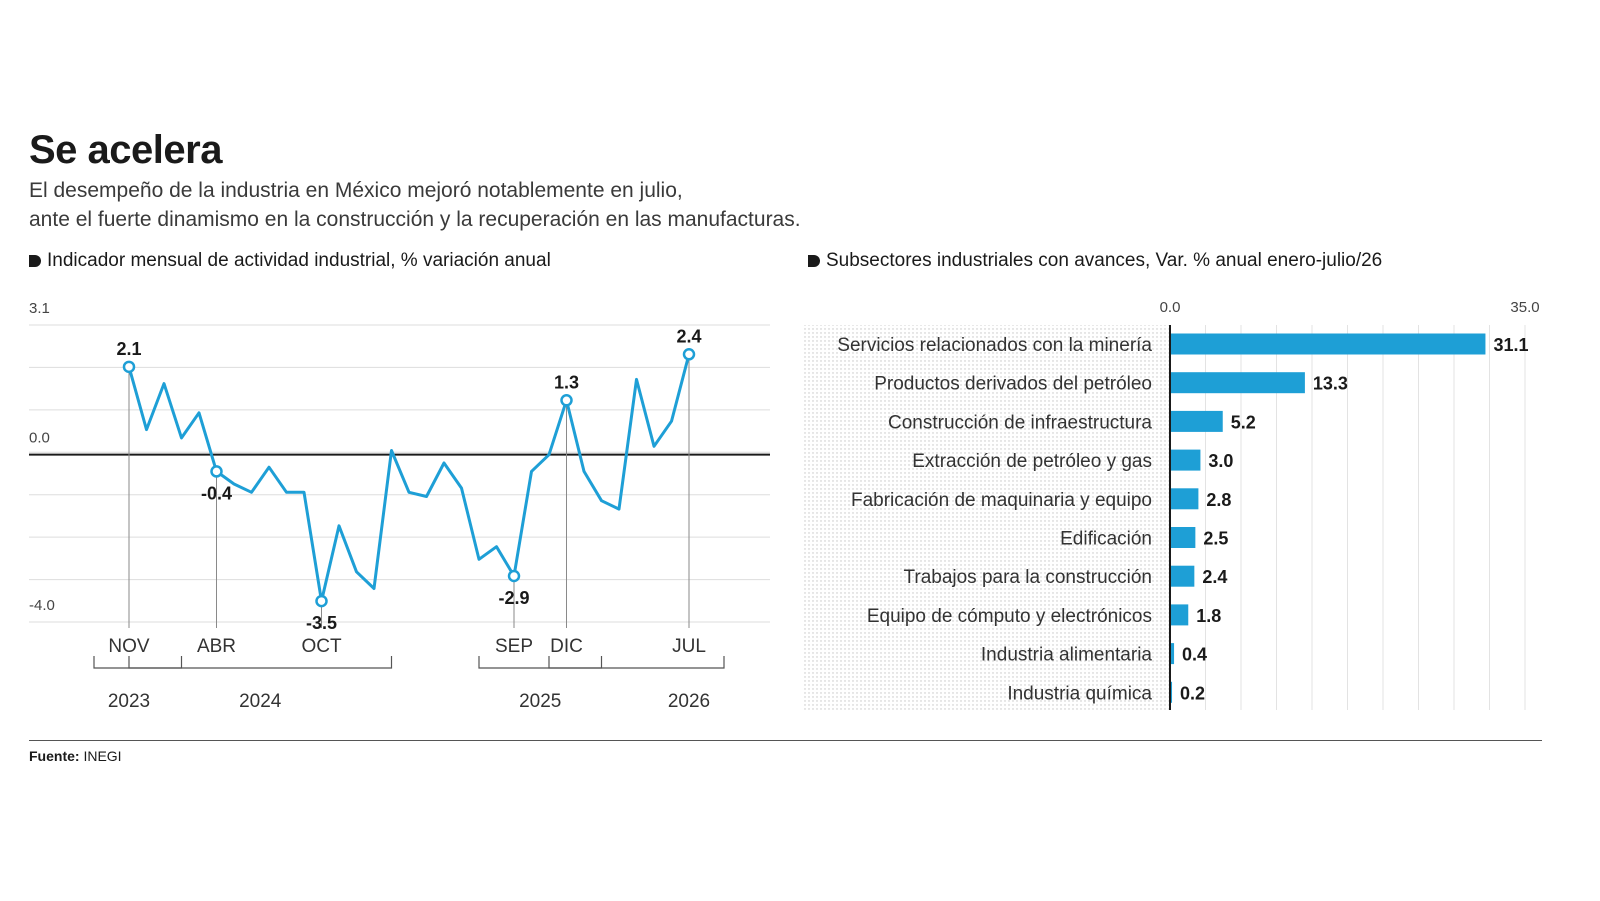  What do you see at coordinates (1243, 422) in the screenshot?
I see `bar-value-label: 5.2` at bounding box center [1243, 422].